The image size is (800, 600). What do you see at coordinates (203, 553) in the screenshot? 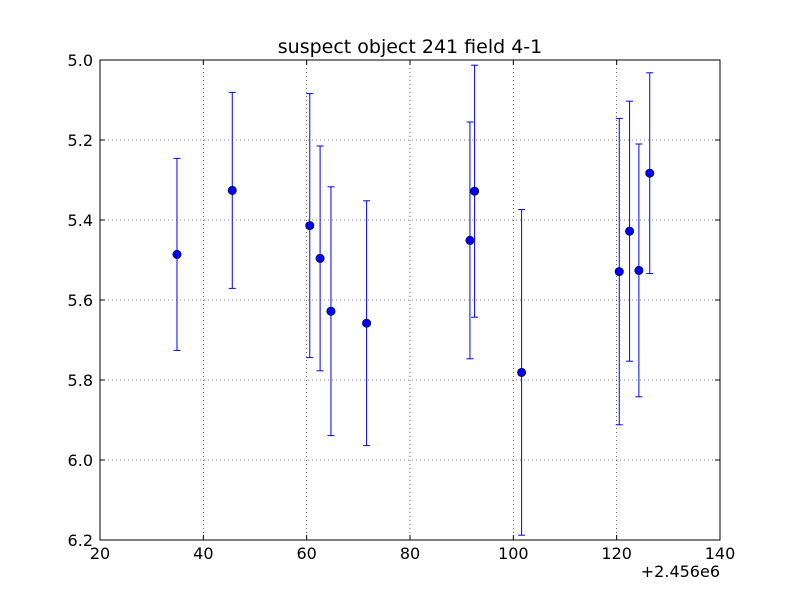
I see `x-tick-label: 40` at bounding box center [203, 553].